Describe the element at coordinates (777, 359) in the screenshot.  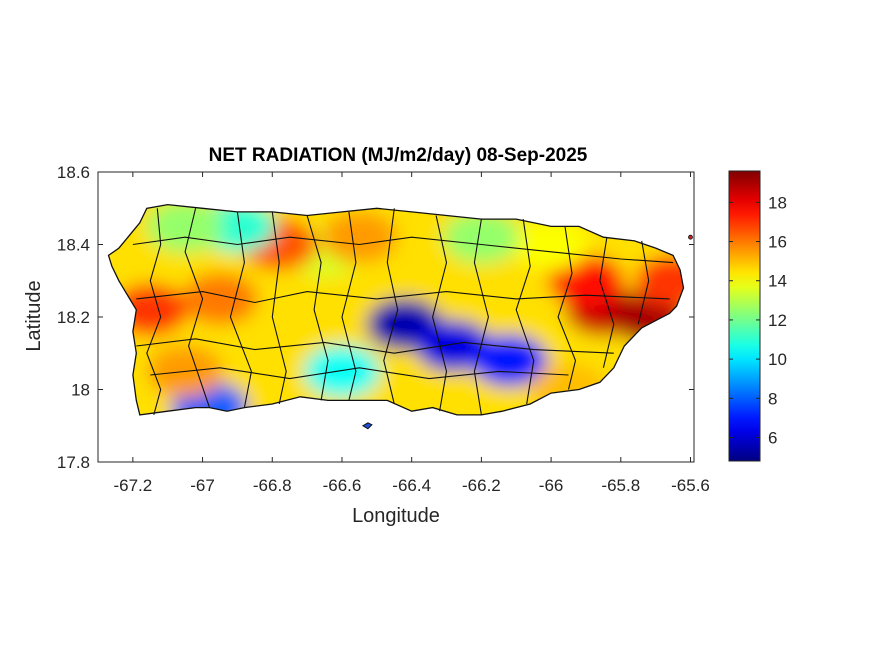
I see `colorbar-tick-label: 10` at that location.